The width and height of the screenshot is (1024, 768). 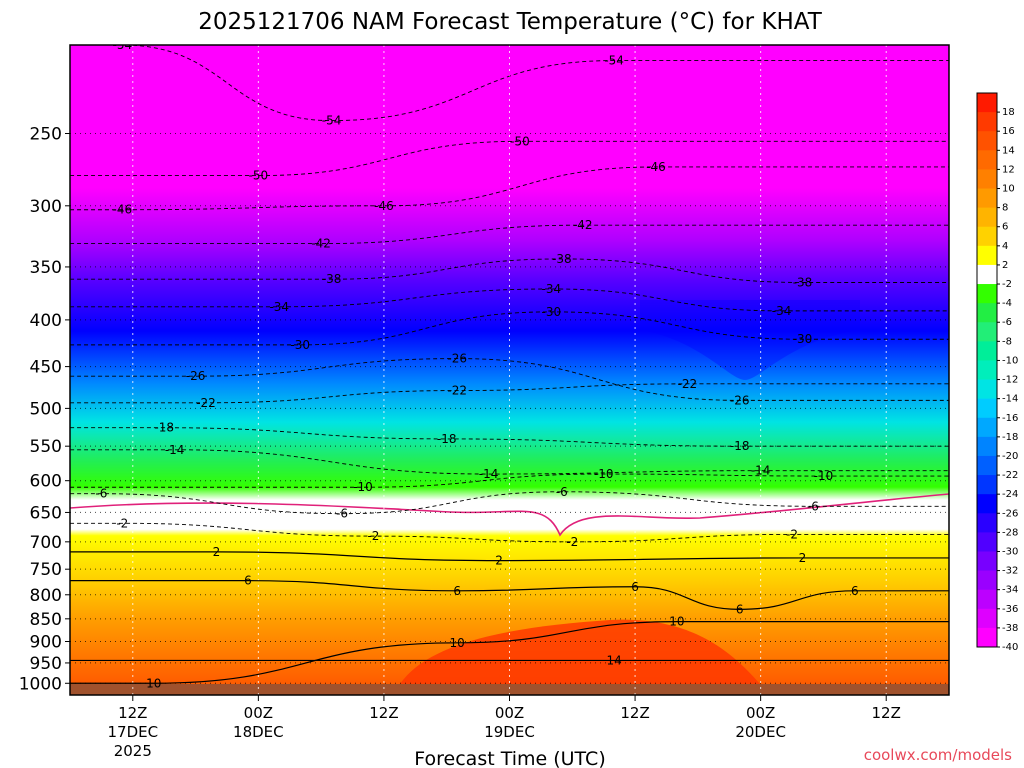 I want to click on colorbar-tick-label-15: -14, so click(x=1010, y=399).